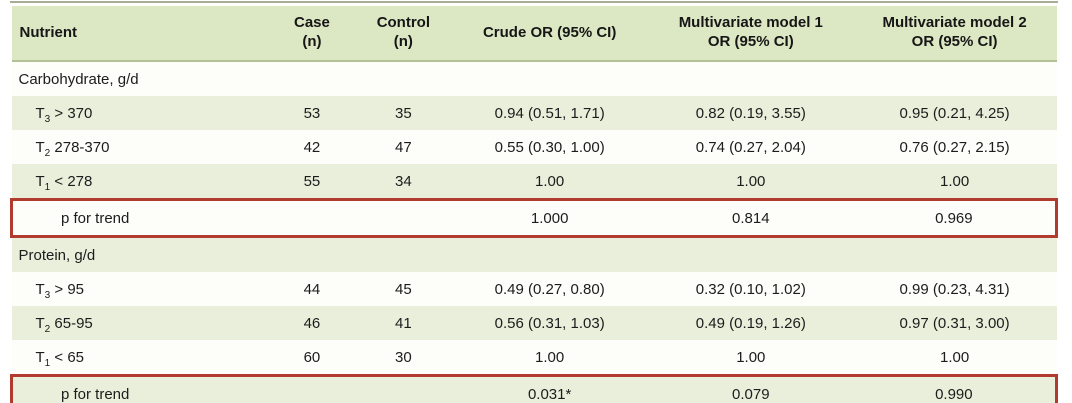 The image size is (1072, 403). I want to click on table-row: p for trend 1.000 0.814 0.969, so click(533, 218).